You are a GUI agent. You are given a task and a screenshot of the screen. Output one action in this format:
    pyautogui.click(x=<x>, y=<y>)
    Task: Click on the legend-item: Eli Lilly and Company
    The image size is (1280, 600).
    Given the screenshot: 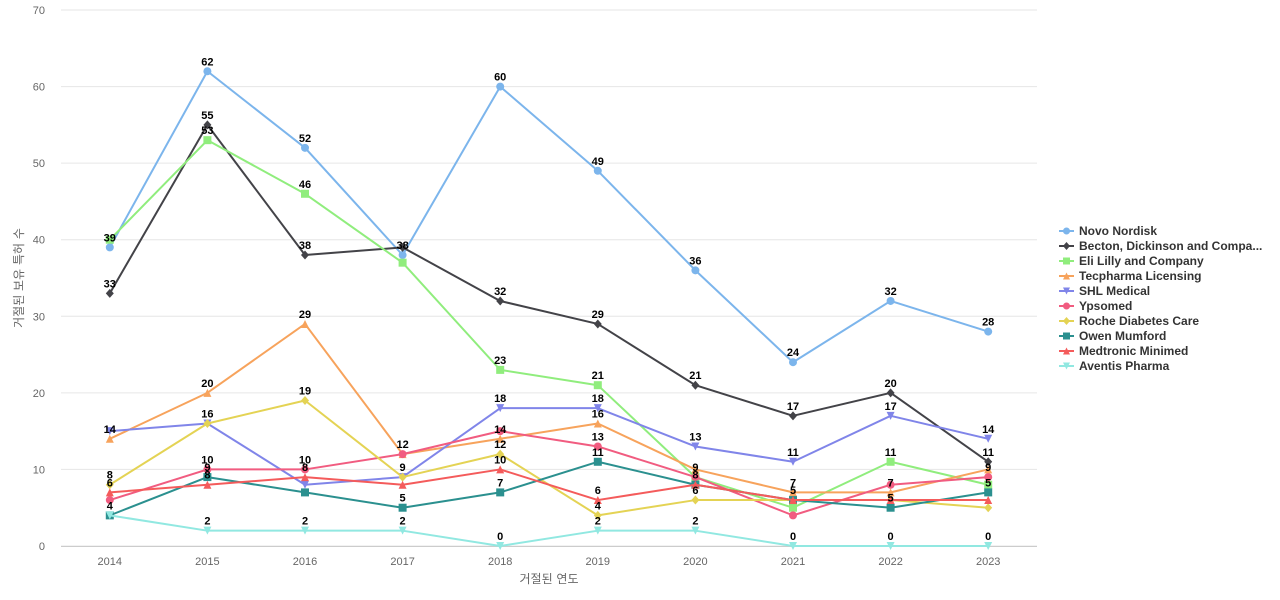 What is the action you would take?
    pyautogui.click(x=1131, y=261)
    